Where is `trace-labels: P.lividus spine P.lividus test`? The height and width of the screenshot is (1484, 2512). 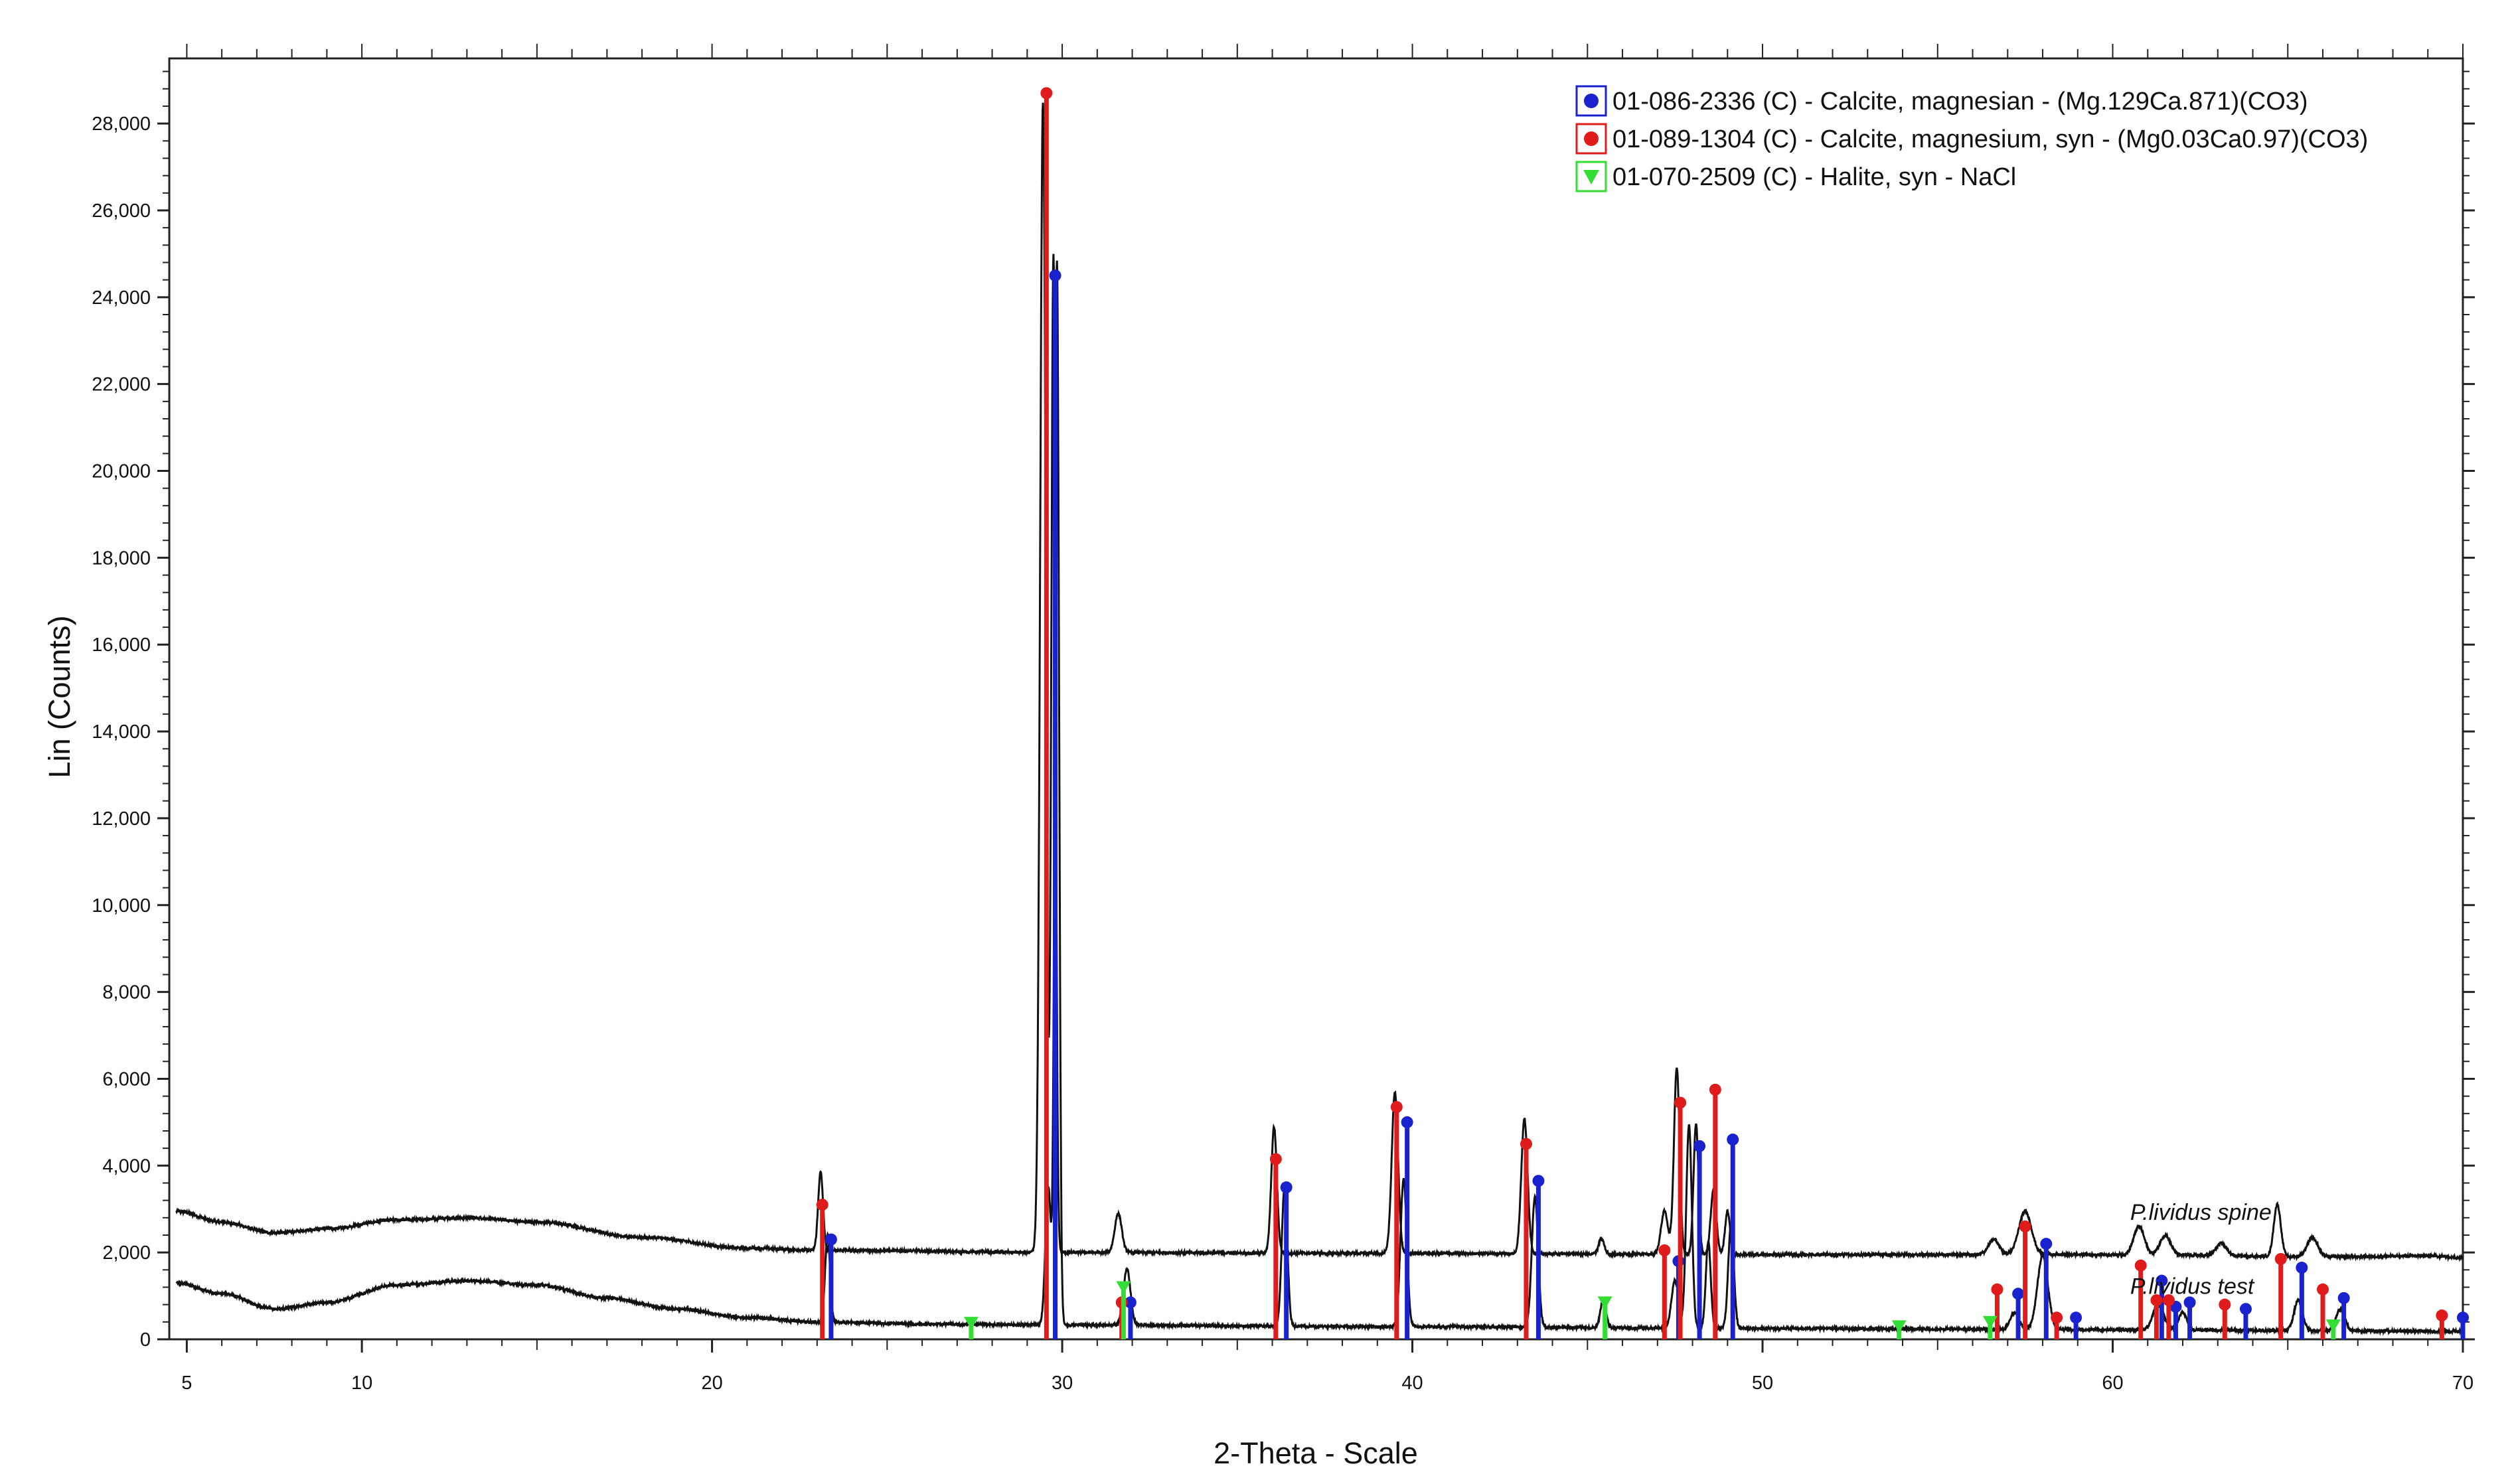
trace-labels: P.lividus spine P.lividus test is located at coordinates (2201, 1249).